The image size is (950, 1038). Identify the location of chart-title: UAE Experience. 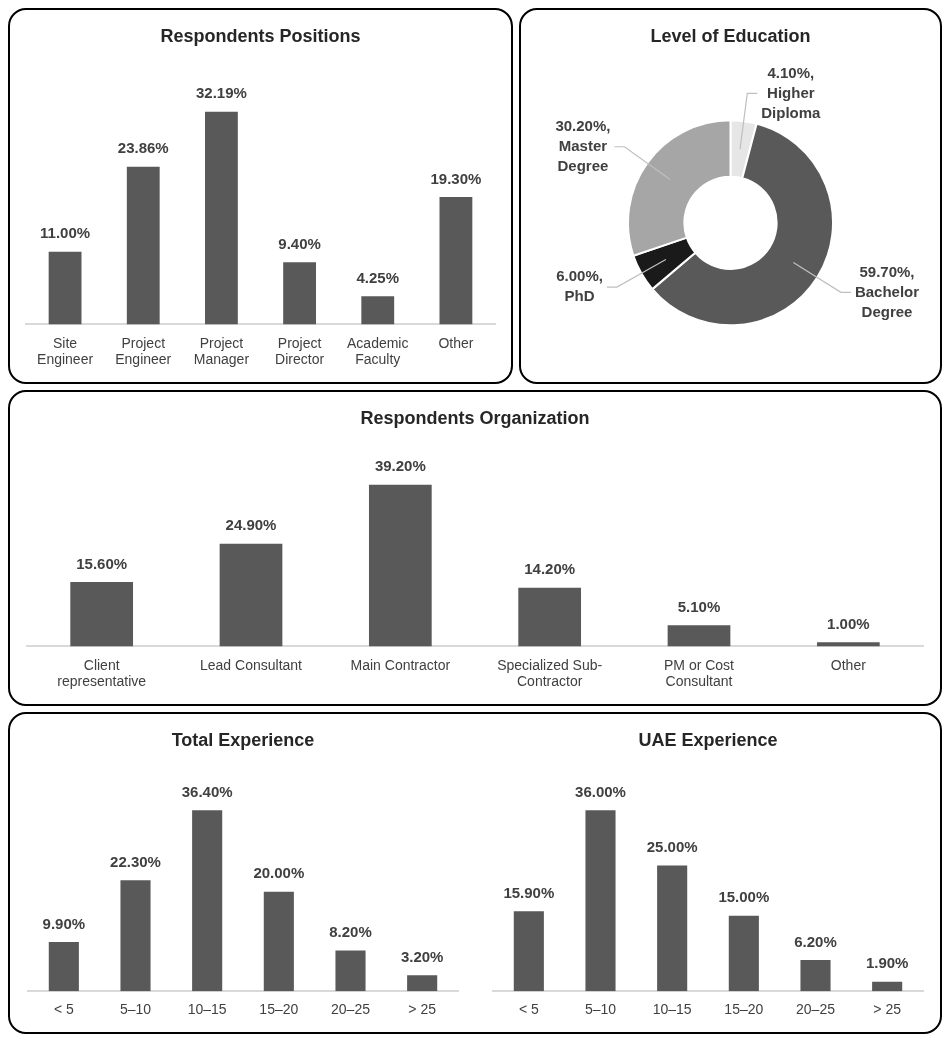
(707, 739).